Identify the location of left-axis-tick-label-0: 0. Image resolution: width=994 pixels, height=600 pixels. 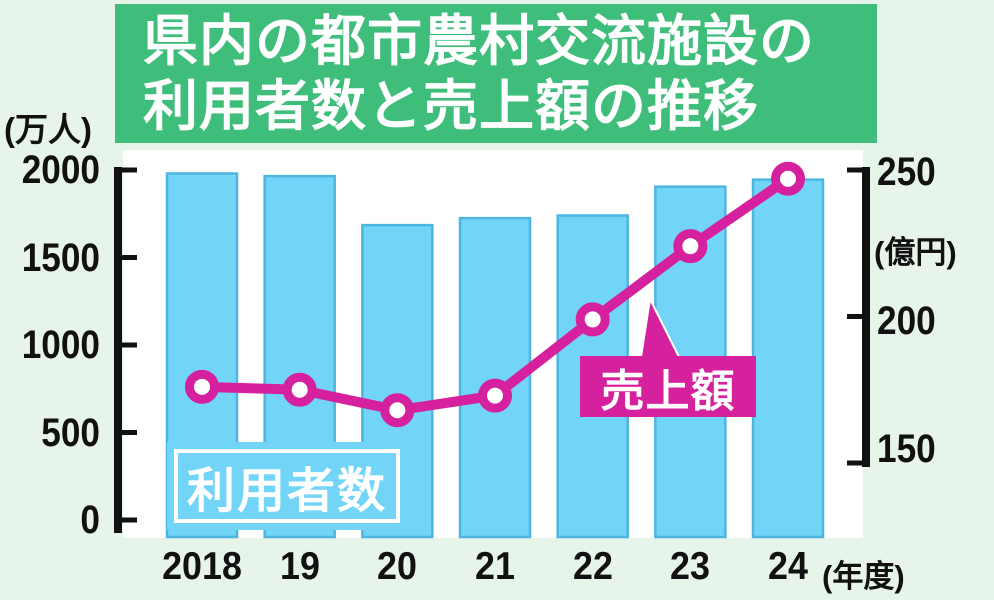
(90, 520).